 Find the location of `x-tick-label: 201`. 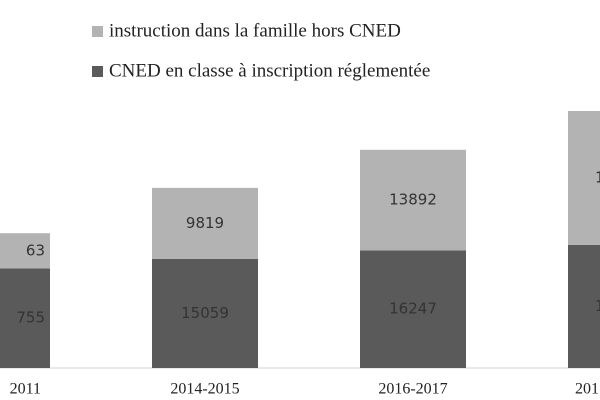

x-tick-label: 201 is located at coordinates (587, 389).